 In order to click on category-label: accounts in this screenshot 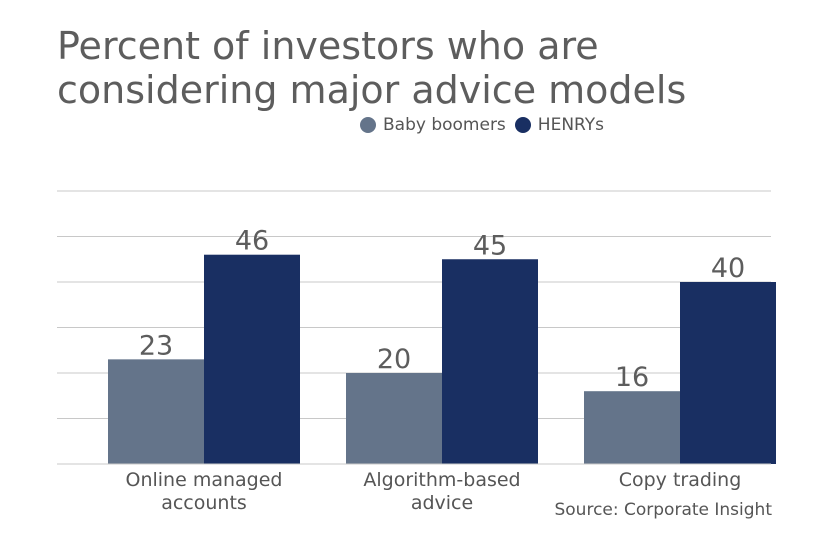, I will do `click(204, 503)`.